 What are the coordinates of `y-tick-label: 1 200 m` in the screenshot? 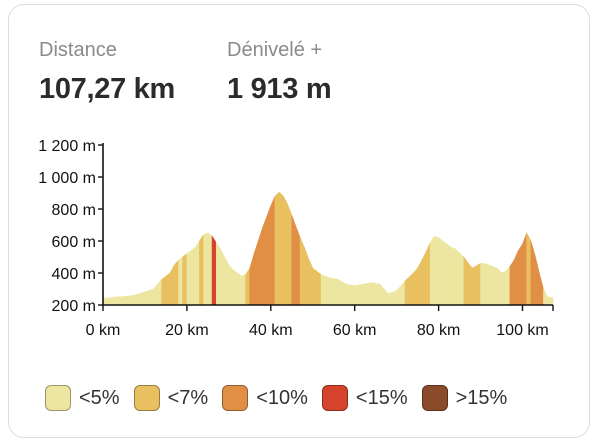 It's located at (67, 146).